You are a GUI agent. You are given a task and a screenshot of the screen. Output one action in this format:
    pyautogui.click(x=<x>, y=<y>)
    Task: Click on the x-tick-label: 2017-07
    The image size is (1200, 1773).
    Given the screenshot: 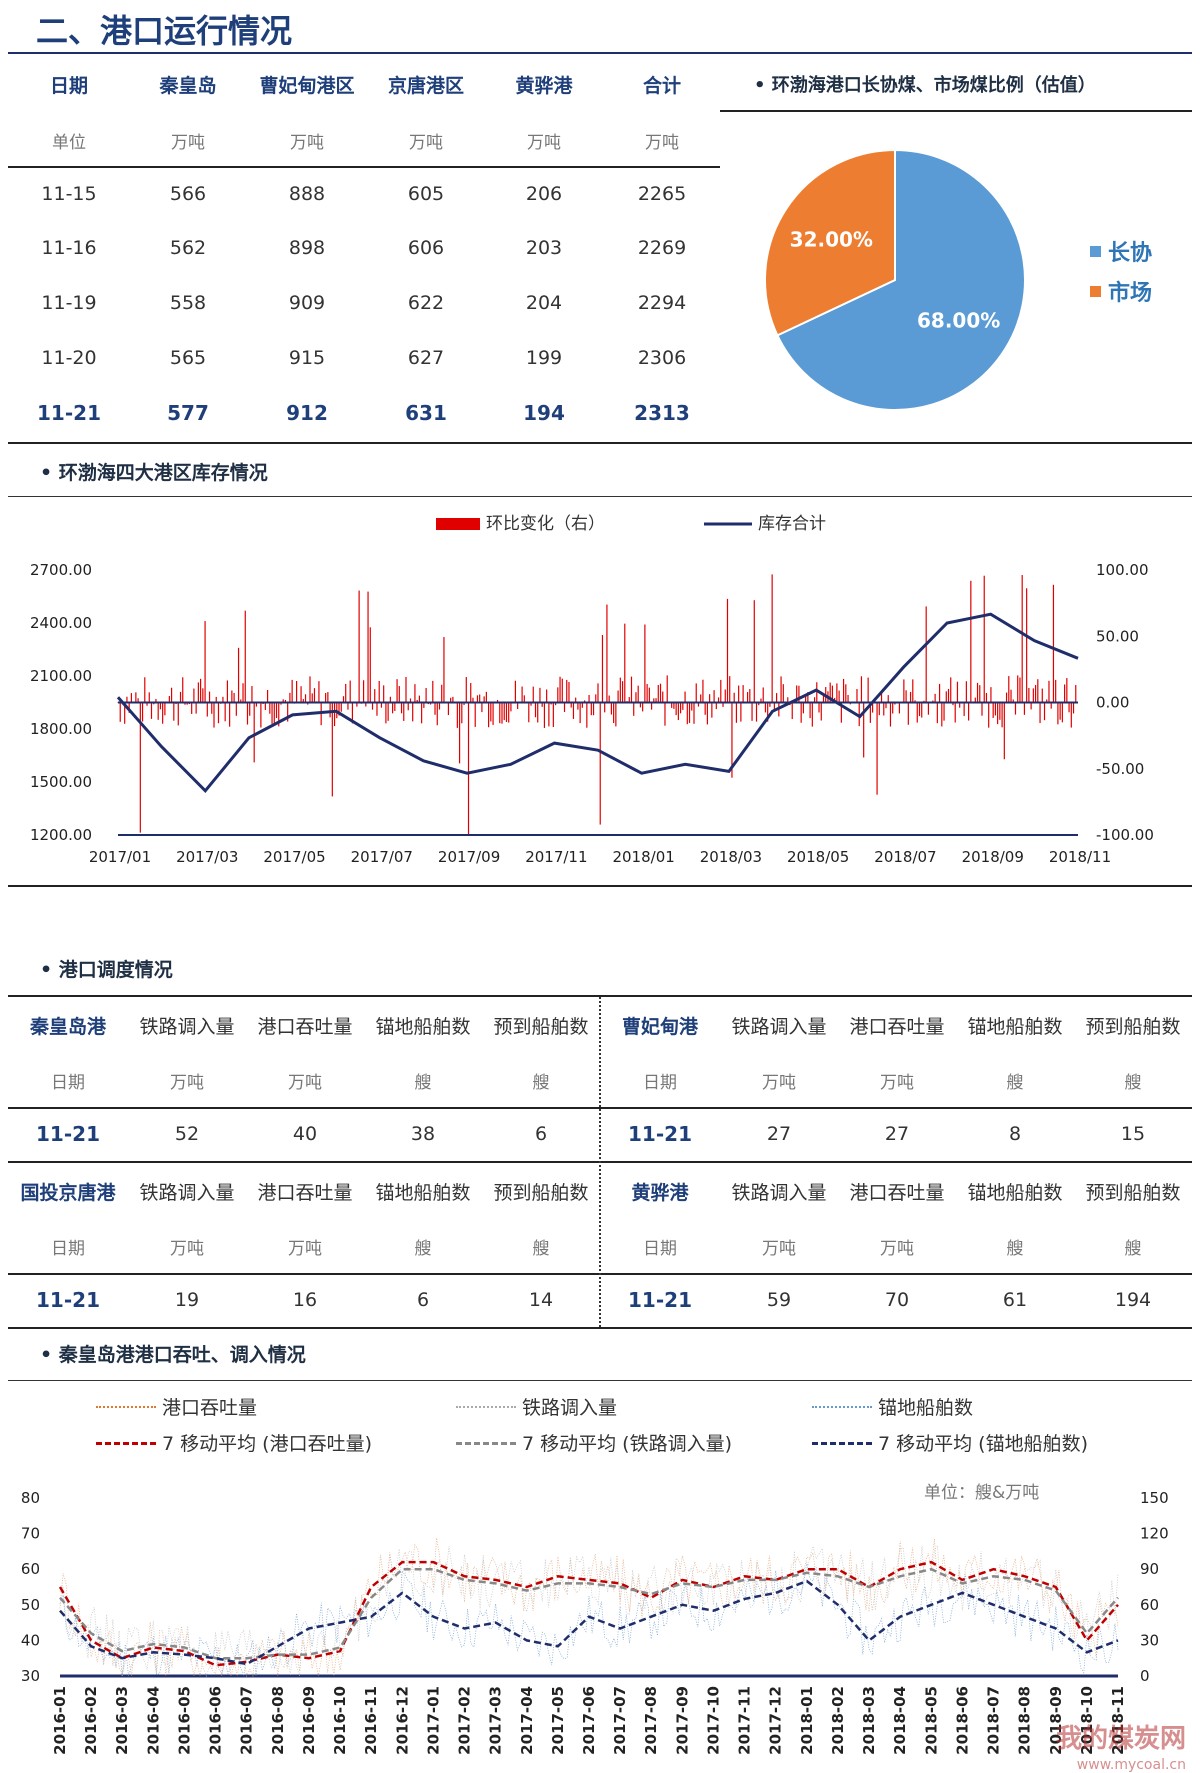 What is the action you would take?
    pyautogui.click(x=620, y=1720)
    